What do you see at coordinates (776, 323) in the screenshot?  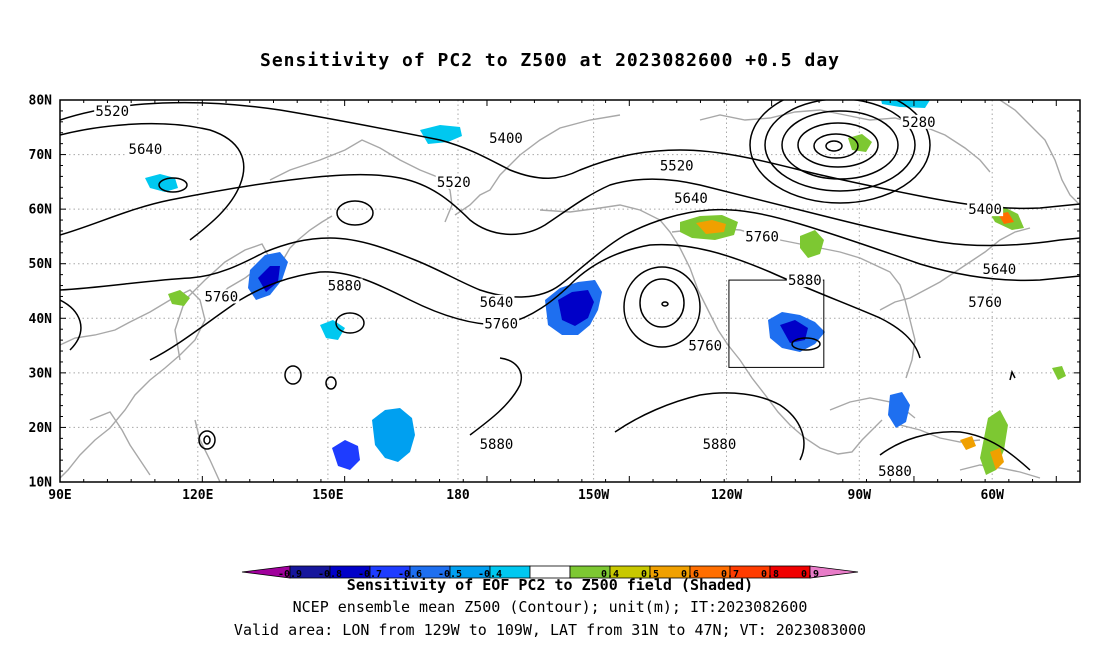 I see `valid-area-box` at bounding box center [776, 323].